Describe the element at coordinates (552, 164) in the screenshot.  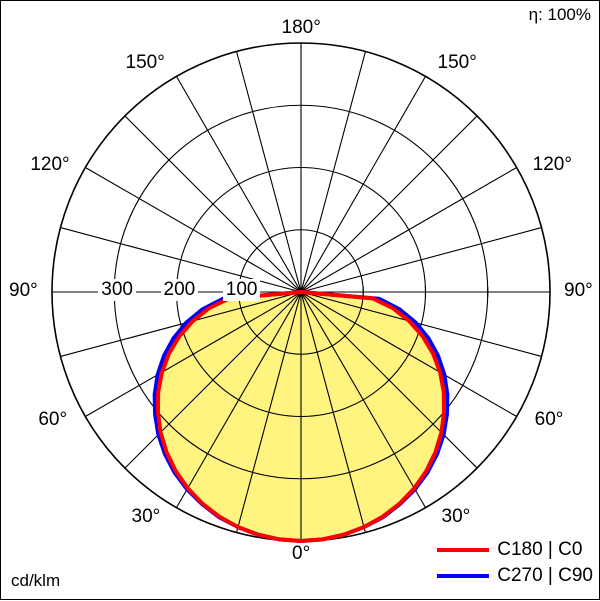
I see `angle-tick-label-120-right: 120°` at that location.